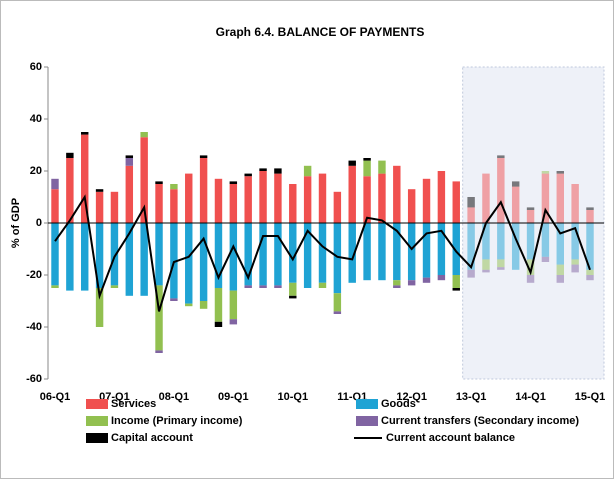  I want to click on x-tick-label: 09-Q1, so click(233, 397).